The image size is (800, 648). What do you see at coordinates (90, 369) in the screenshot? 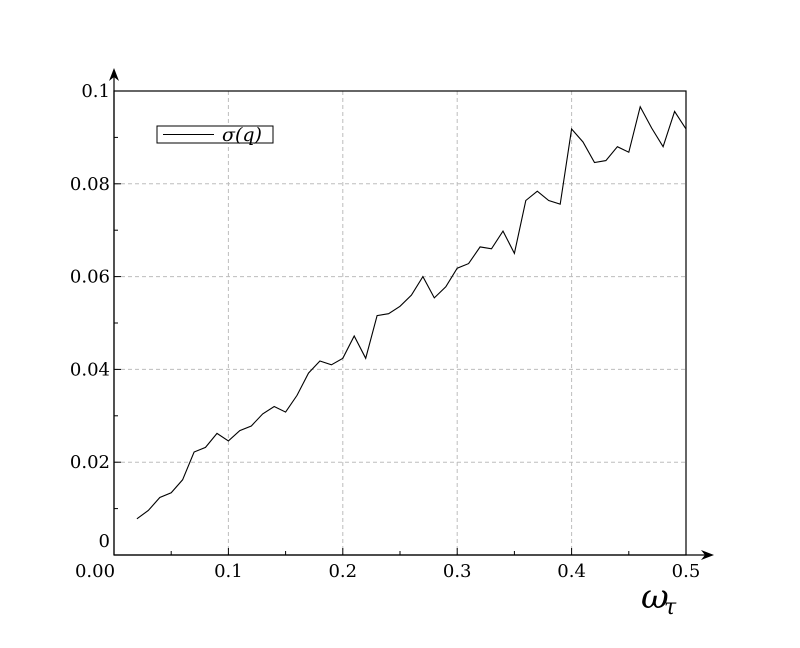
I see `y-tick-label: 0.04` at bounding box center [90, 369].